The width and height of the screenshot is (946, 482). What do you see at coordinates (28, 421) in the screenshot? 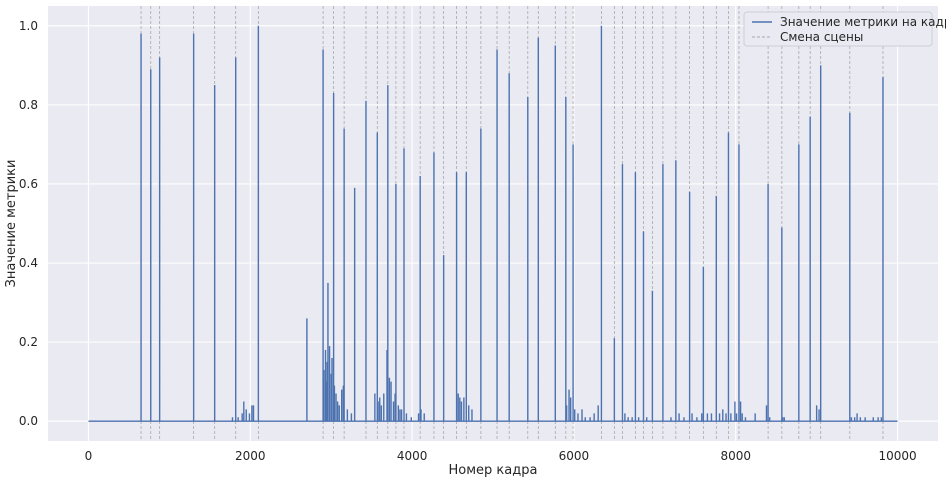
I see `y-tick-label: 0.0` at bounding box center [28, 421].